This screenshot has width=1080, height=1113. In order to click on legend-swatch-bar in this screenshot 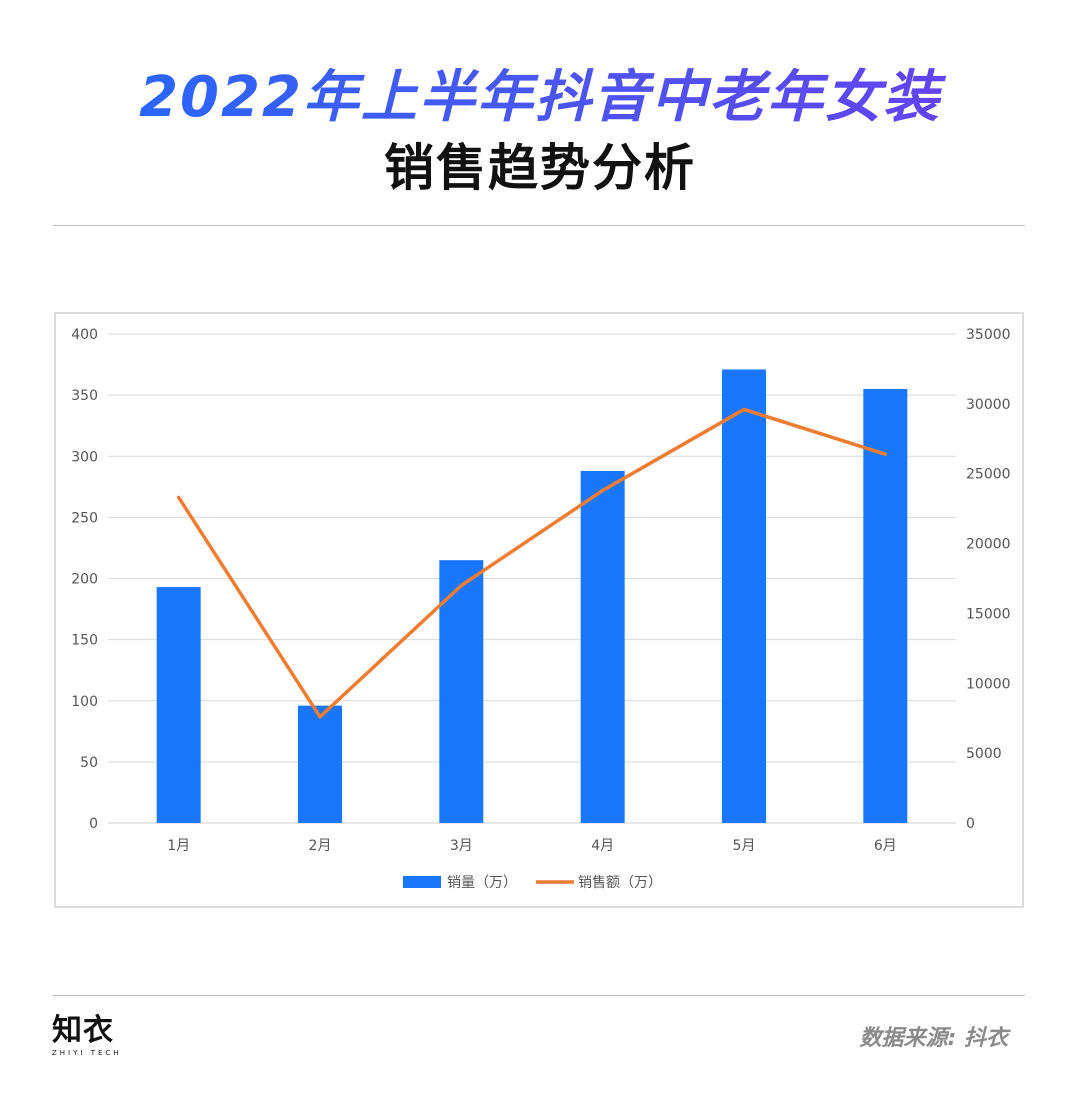, I will do `click(422, 882)`.